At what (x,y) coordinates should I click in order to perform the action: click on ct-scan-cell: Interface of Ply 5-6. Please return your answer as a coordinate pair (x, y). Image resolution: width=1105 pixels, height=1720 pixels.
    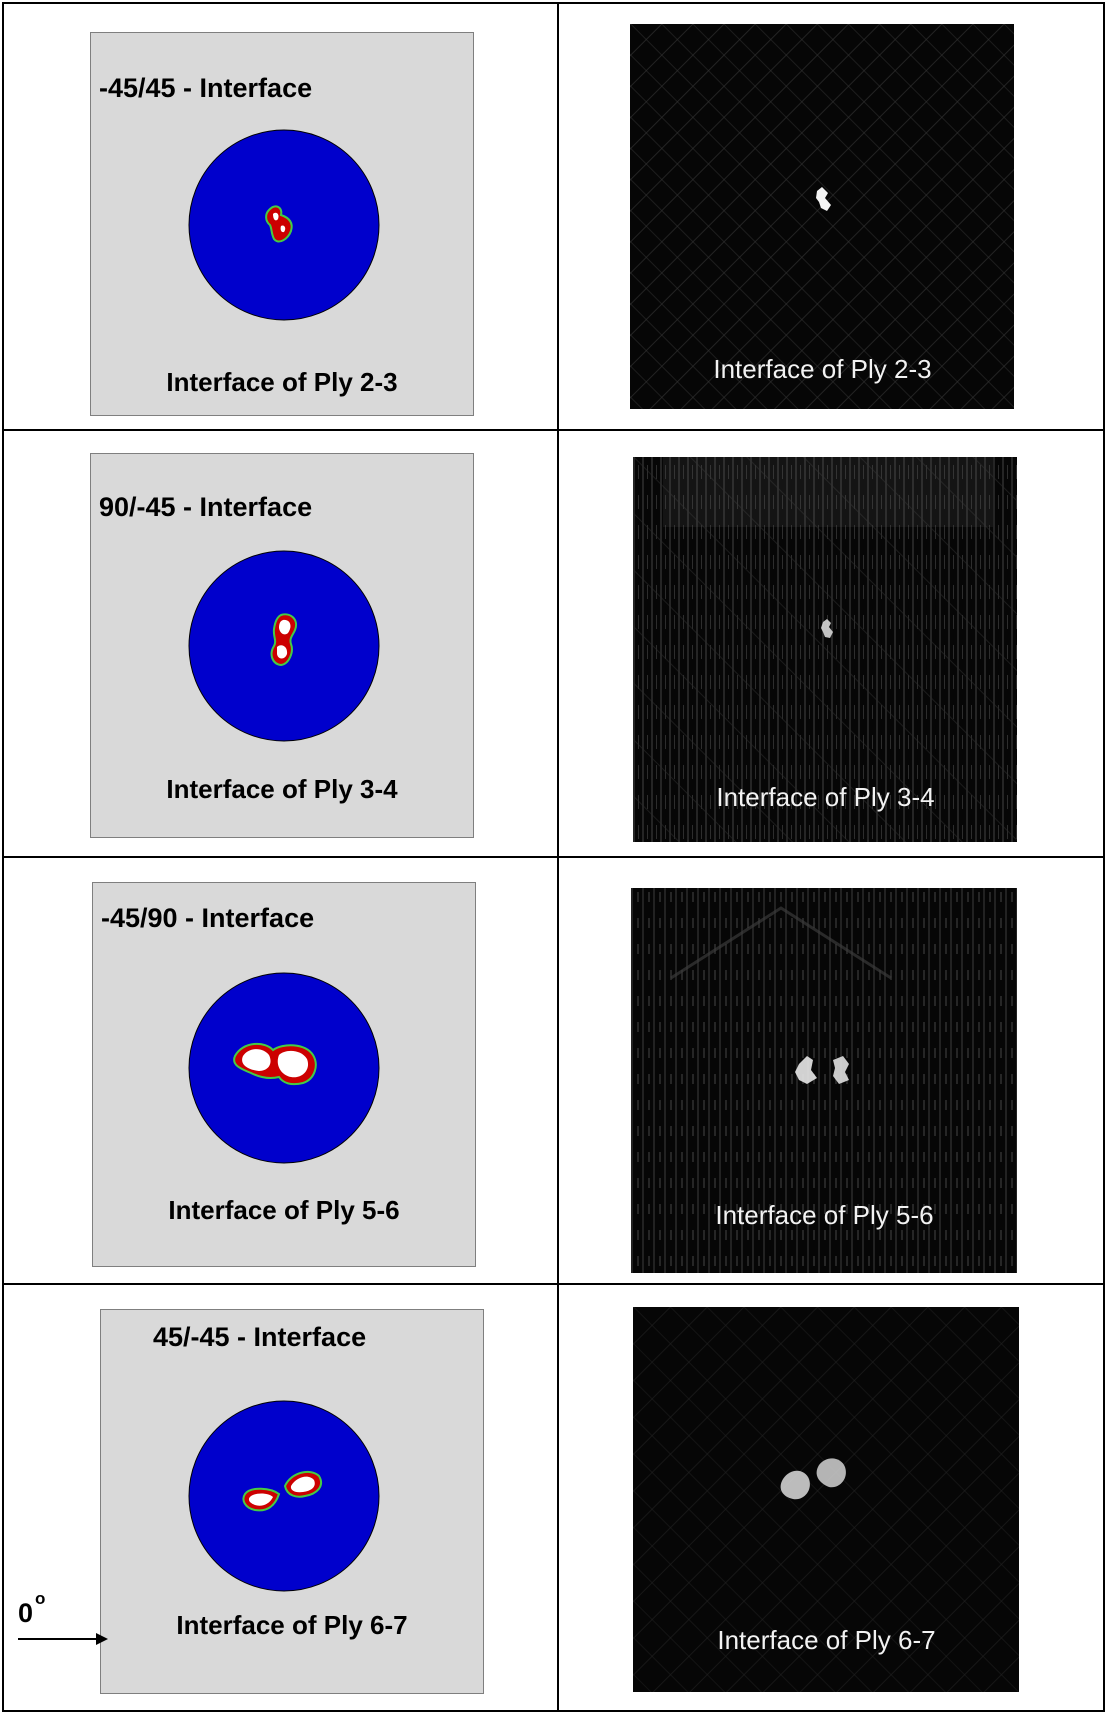
    Looking at the image, I should click on (831, 1070).